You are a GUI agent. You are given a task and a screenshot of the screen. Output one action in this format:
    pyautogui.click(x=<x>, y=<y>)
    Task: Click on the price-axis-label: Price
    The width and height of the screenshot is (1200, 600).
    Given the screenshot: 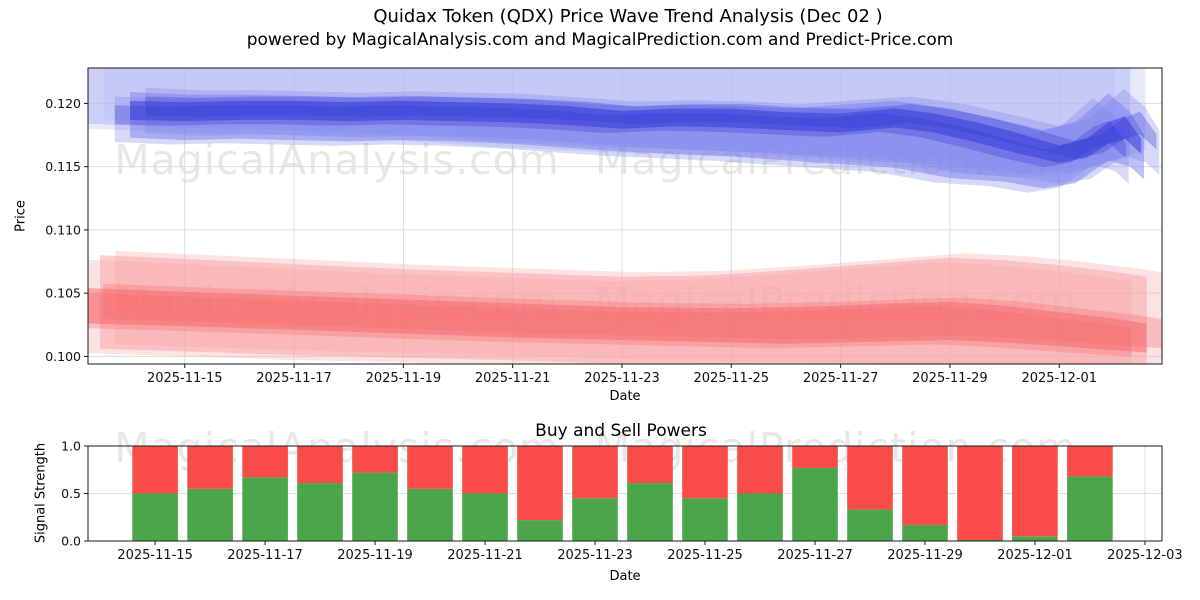 What is the action you would take?
    pyautogui.click(x=21, y=216)
    